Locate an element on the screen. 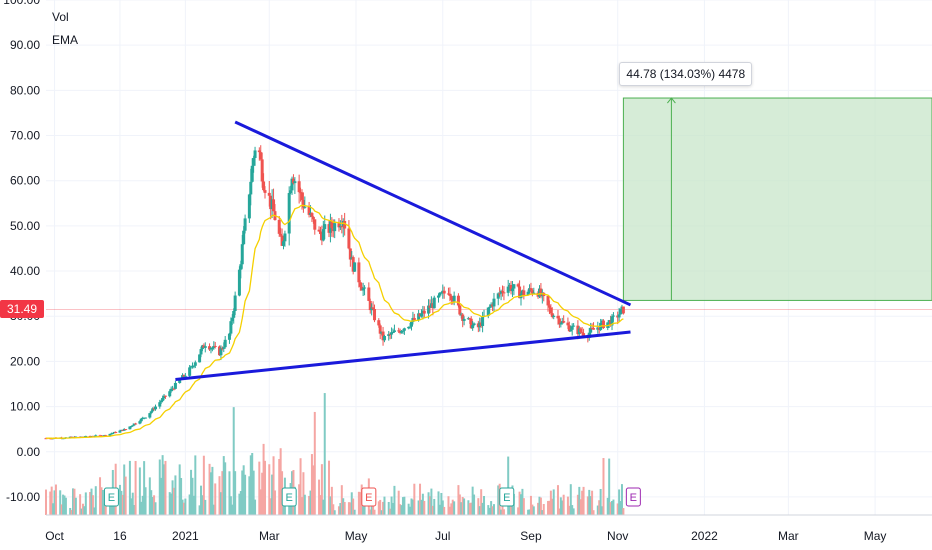 The height and width of the screenshot is (550, 932). y-tick-label: 100.00 is located at coordinates (21, 3).